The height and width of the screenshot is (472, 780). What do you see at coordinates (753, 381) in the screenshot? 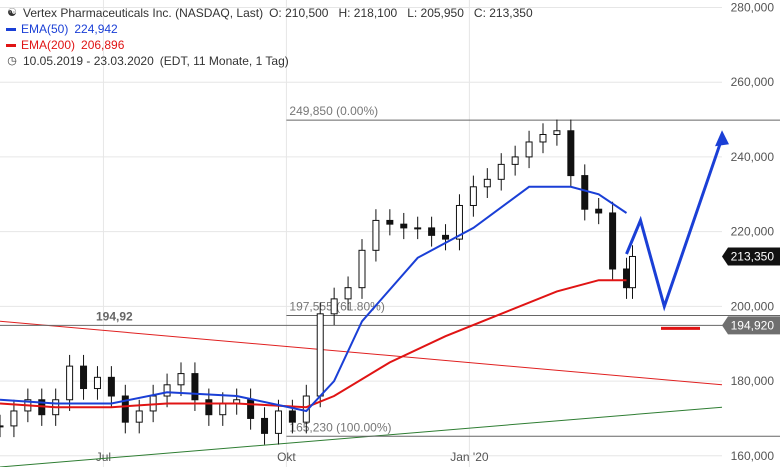
I see `y-tick-label: 180,000` at bounding box center [753, 381].